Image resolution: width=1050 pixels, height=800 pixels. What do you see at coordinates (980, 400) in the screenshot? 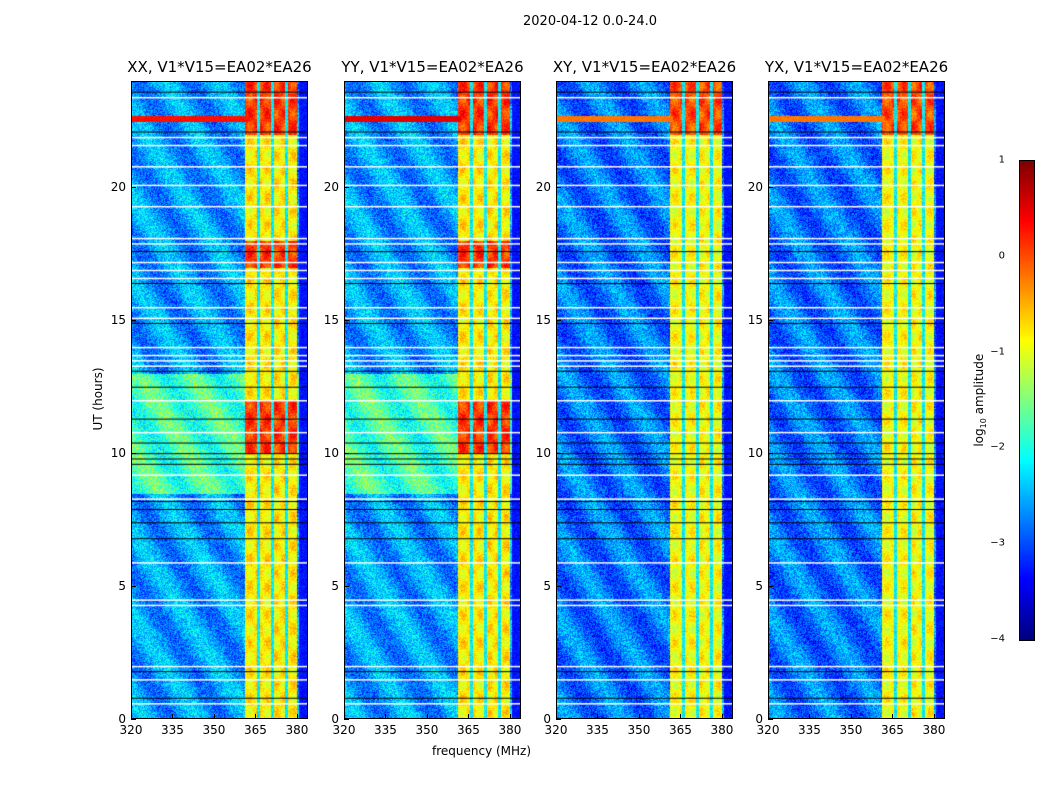
I see `colorbar-label: log10 amplitude` at bounding box center [980, 400].